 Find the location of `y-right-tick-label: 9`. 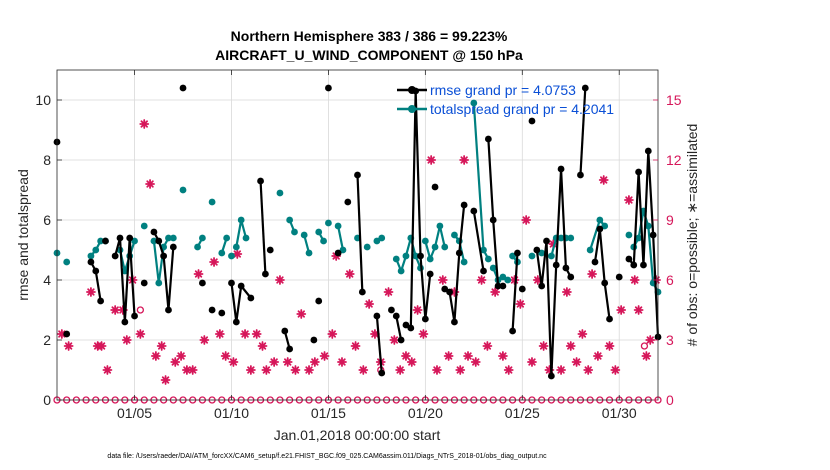

y-right-tick-label: 9 is located at coordinates (670, 220).